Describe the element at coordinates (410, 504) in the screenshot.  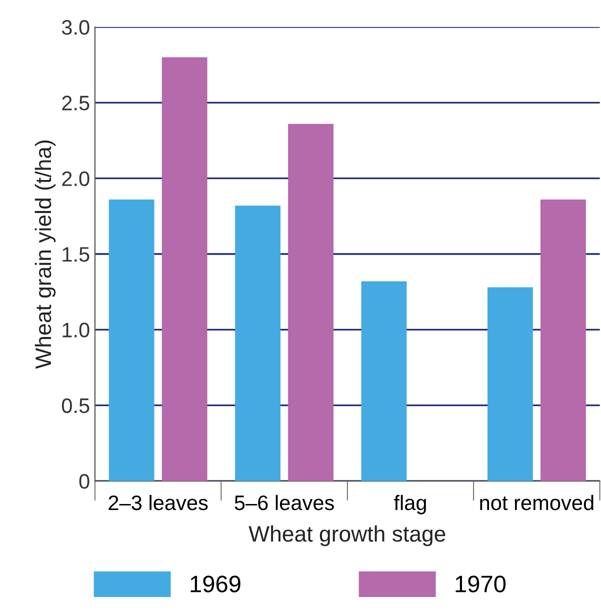
I see `x-tick-label: flag` at that location.